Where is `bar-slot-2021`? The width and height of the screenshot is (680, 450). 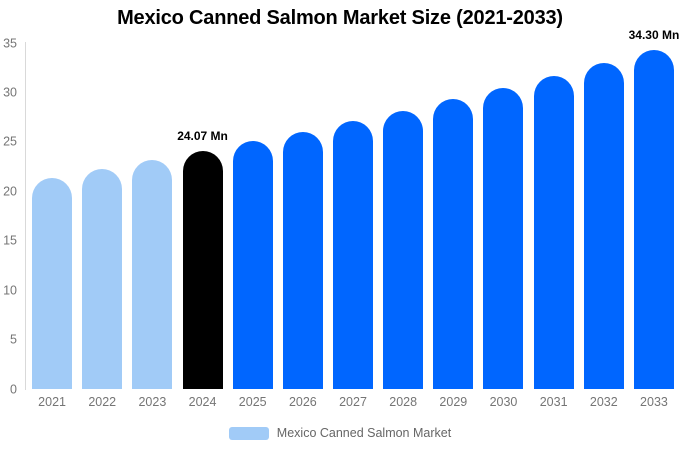
bar-slot-2021 is located at coordinates (52, 216).